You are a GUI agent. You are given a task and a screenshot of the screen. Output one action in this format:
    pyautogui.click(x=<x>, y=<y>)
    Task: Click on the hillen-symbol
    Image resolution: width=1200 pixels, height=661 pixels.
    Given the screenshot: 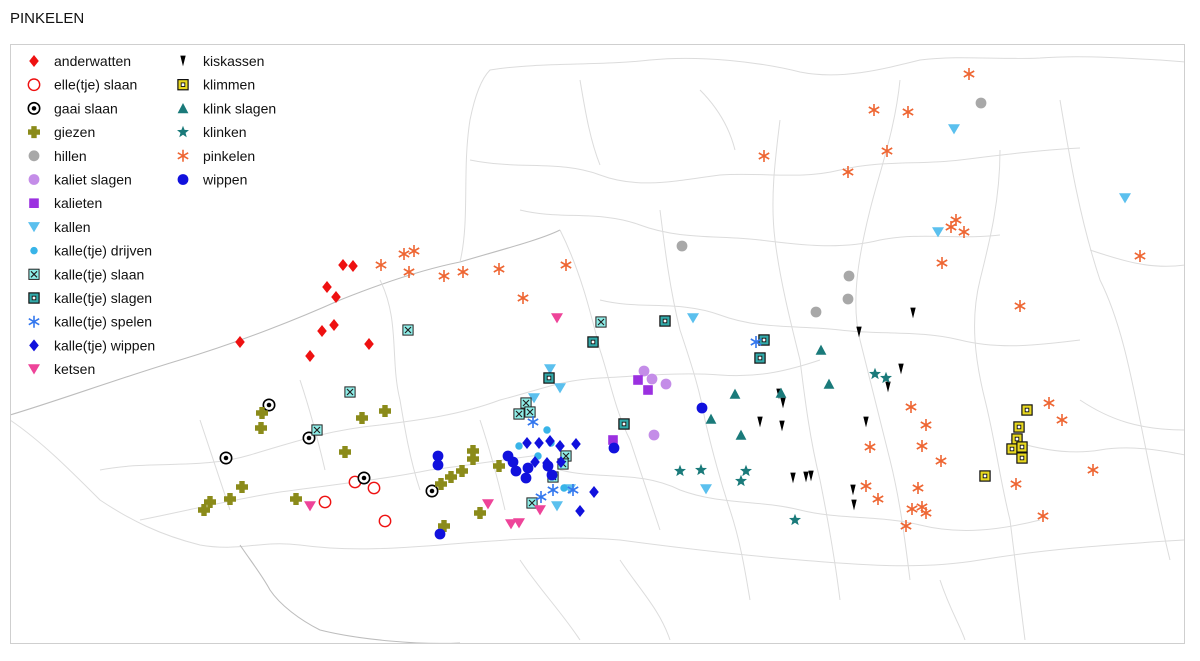 What is the action you would take?
    pyautogui.click(x=34, y=156)
    